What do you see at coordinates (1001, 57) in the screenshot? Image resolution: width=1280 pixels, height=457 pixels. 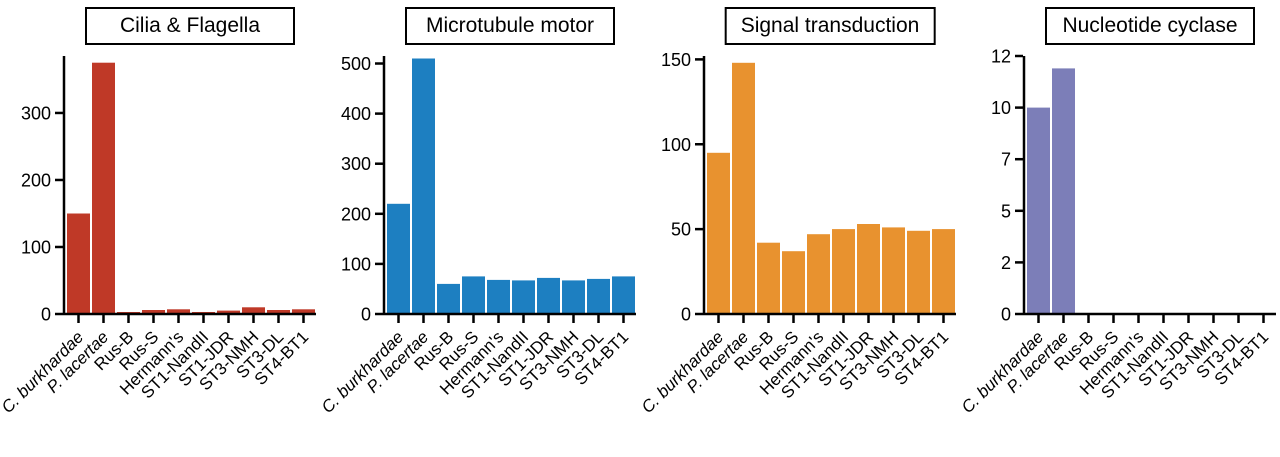 I see `y-tick-label: 12` at bounding box center [1001, 57].